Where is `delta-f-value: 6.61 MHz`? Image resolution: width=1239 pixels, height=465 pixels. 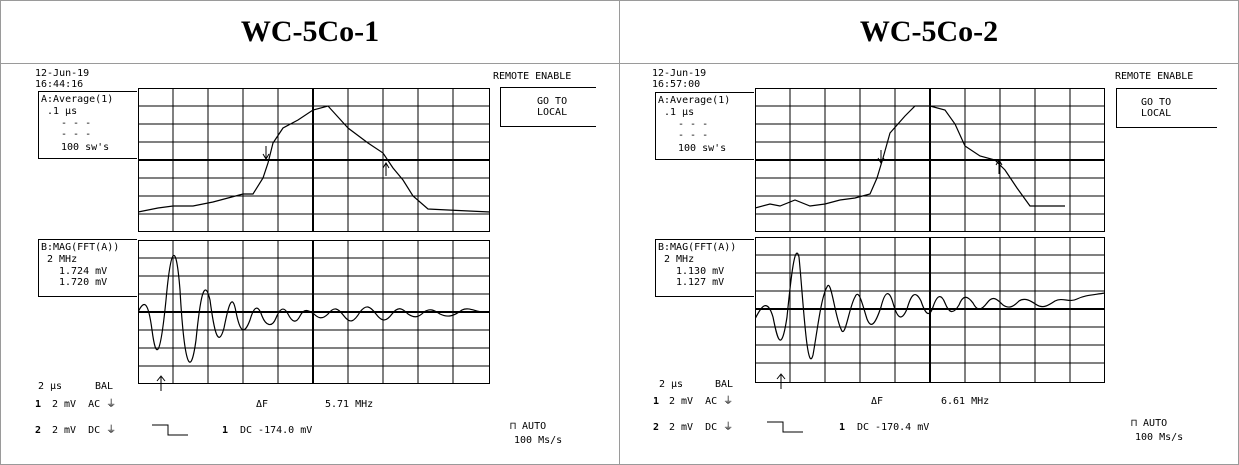
delta-f-value: 6.61 MHz is located at coordinates (965, 401).